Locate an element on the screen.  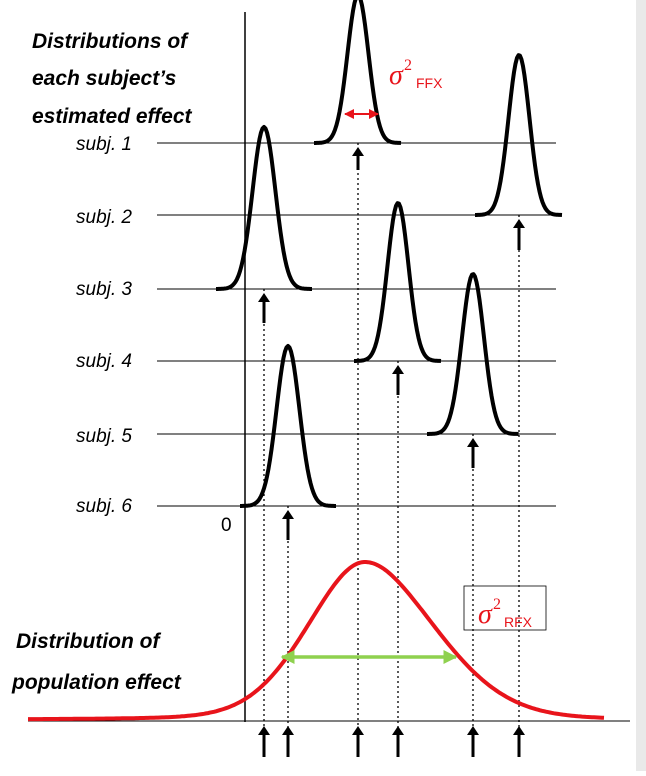
subject-label-2: subj. 2 is located at coordinates (104, 217).